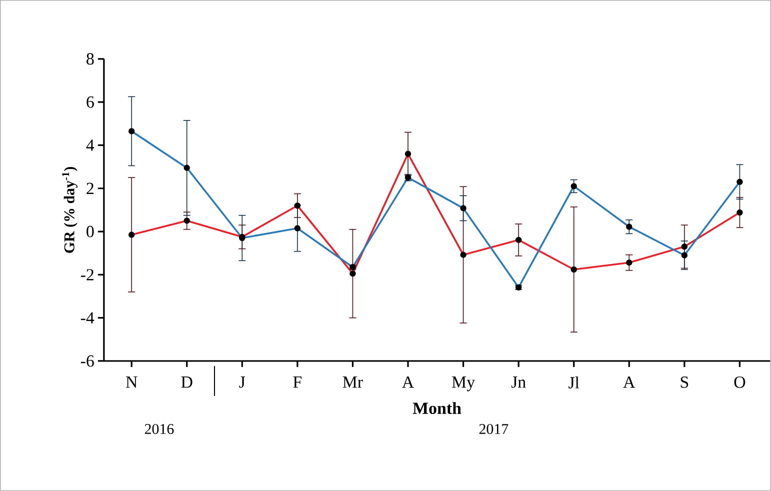 The height and width of the screenshot is (491, 771). Describe the element at coordinates (90, 232) in the screenshot. I see `y-tick-label: 0` at that location.